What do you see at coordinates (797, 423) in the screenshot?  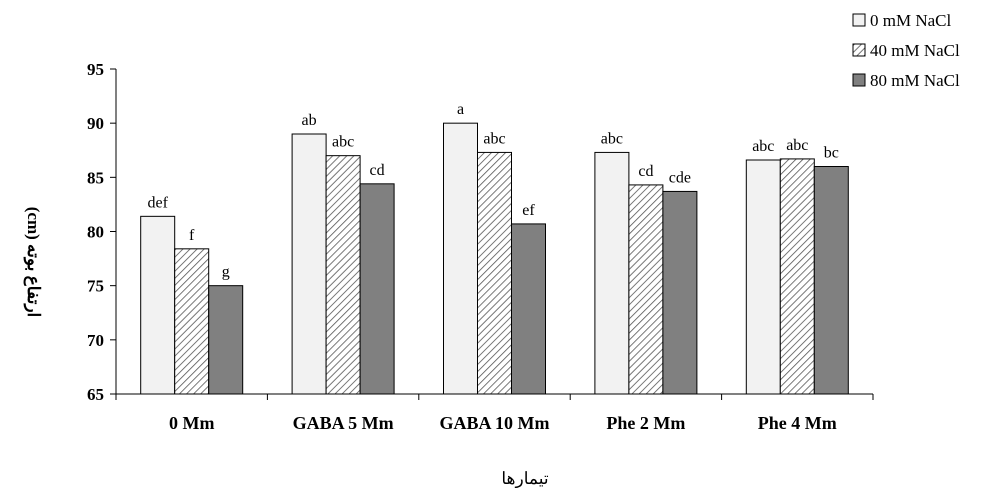 I see `x-tick-label: Phe 4 Mm` at bounding box center [797, 423].